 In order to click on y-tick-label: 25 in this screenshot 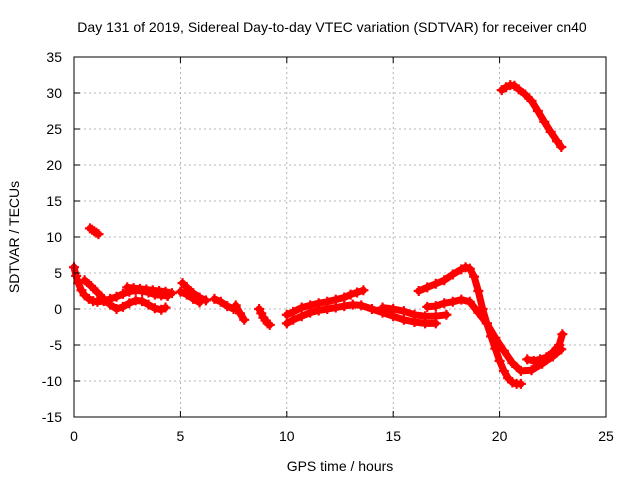, I will do `click(54, 129)`.